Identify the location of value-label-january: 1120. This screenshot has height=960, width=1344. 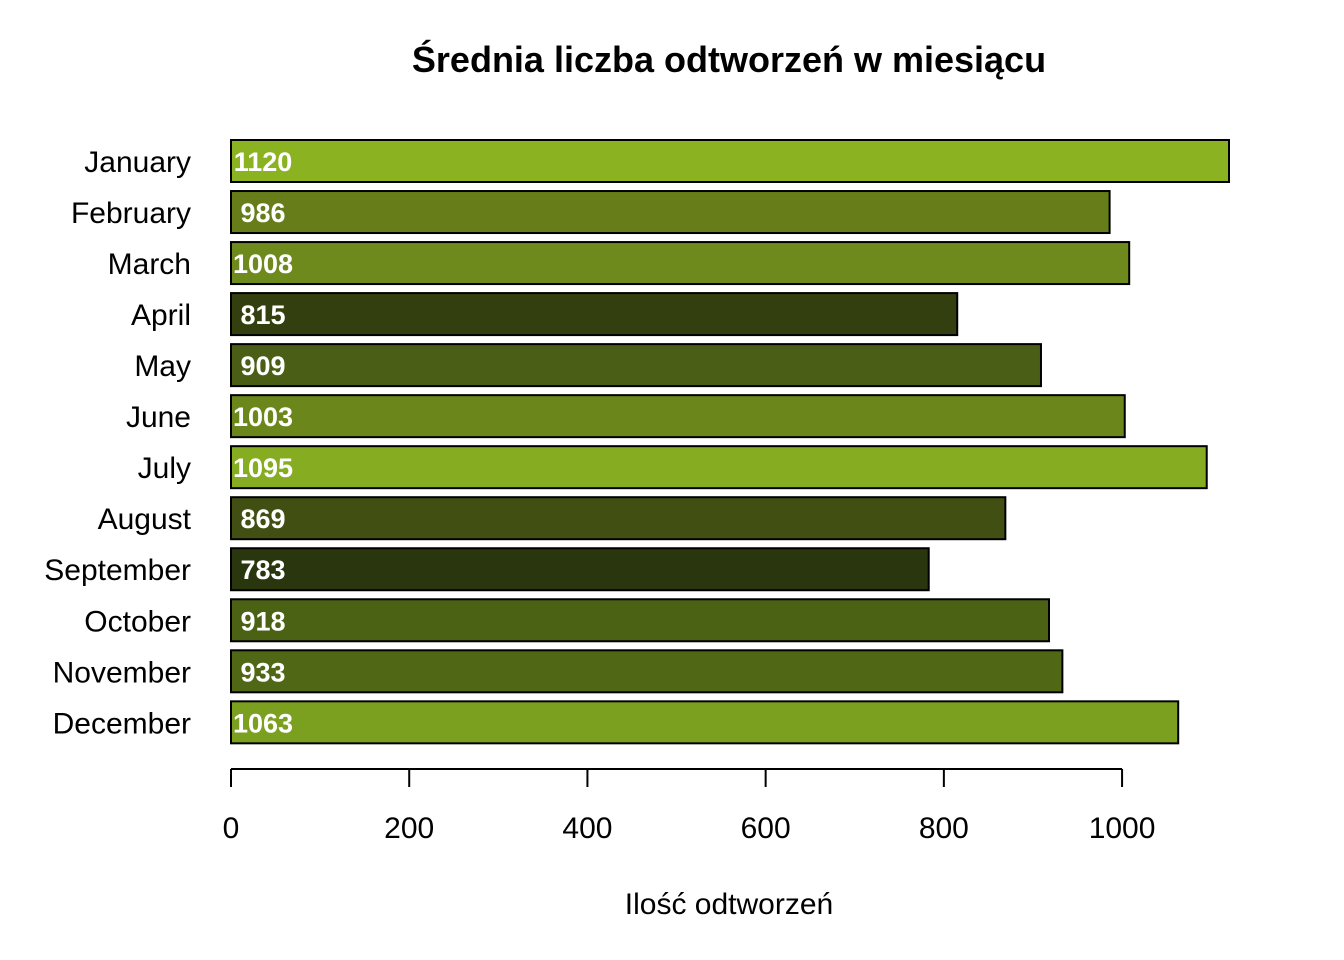
(263, 162).